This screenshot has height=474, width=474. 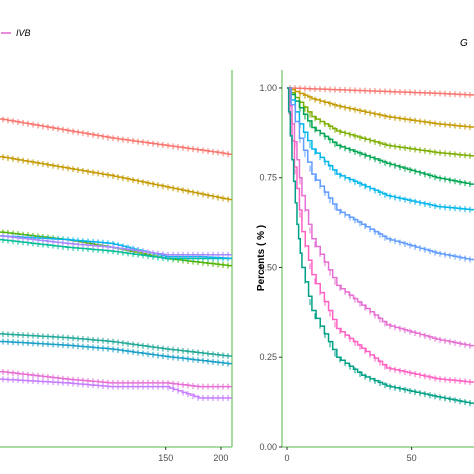 I want to click on y-tick-label: 0.25, so click(x=268, y=357).